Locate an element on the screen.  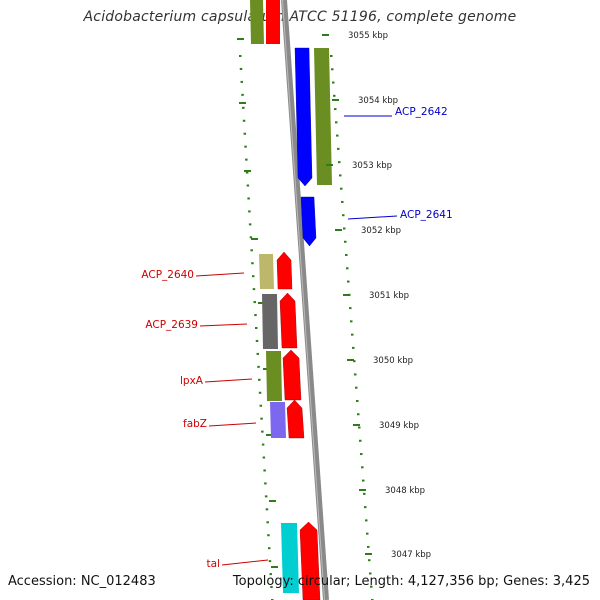
gene-label: fabZ is located at coordinates (195, 424).